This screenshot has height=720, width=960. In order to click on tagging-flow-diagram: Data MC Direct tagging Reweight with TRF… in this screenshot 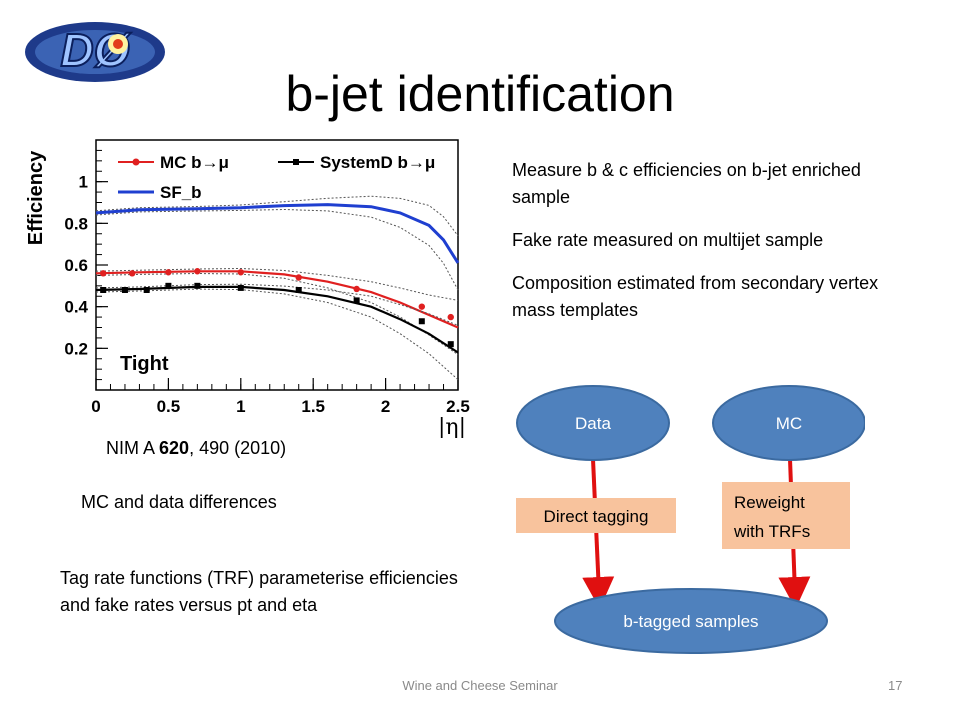, I will do `click(690, 519)`.